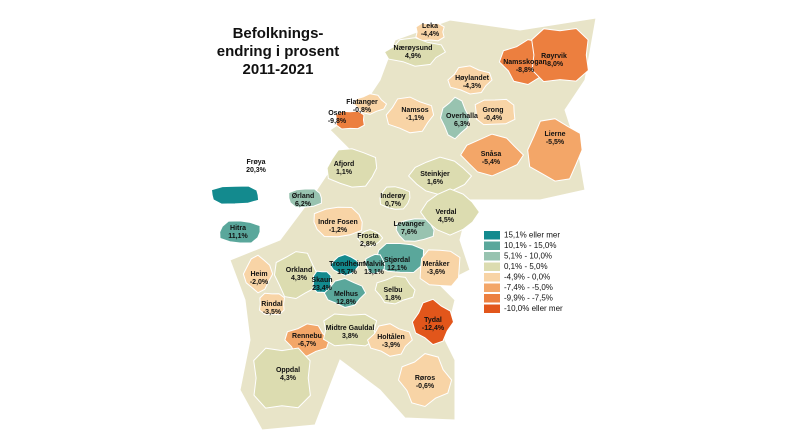 The height and width of the screenshot is (439, 800). What do you see at coordinates (238, 236) in the screenshot?
I see `region-value: 11,1%` at bounding box center [238, 236].